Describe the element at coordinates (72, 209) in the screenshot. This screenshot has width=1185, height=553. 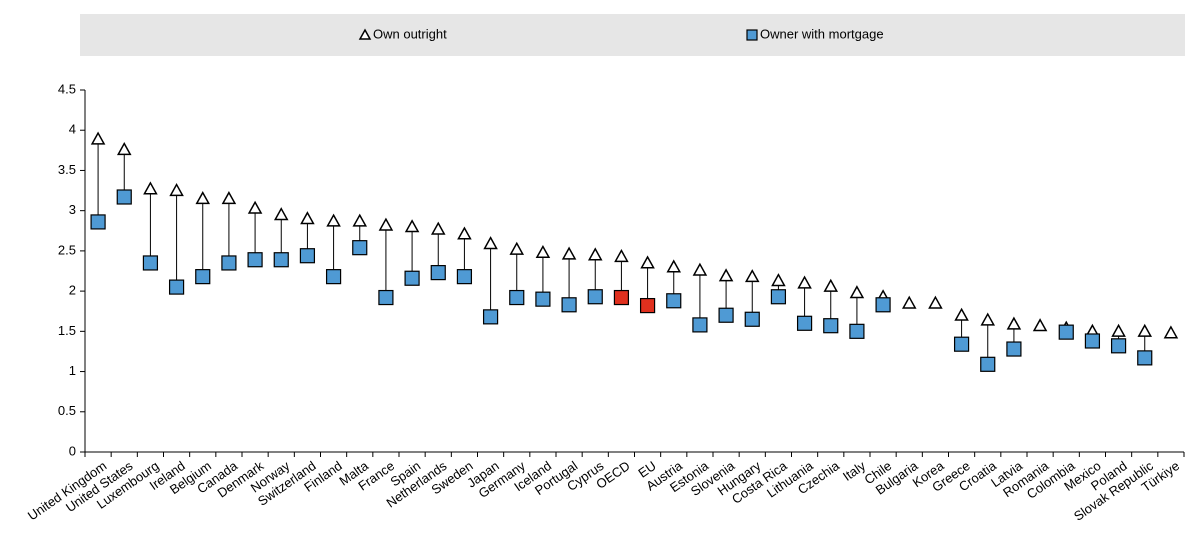
I see `y-tick-label: 3` at that location.